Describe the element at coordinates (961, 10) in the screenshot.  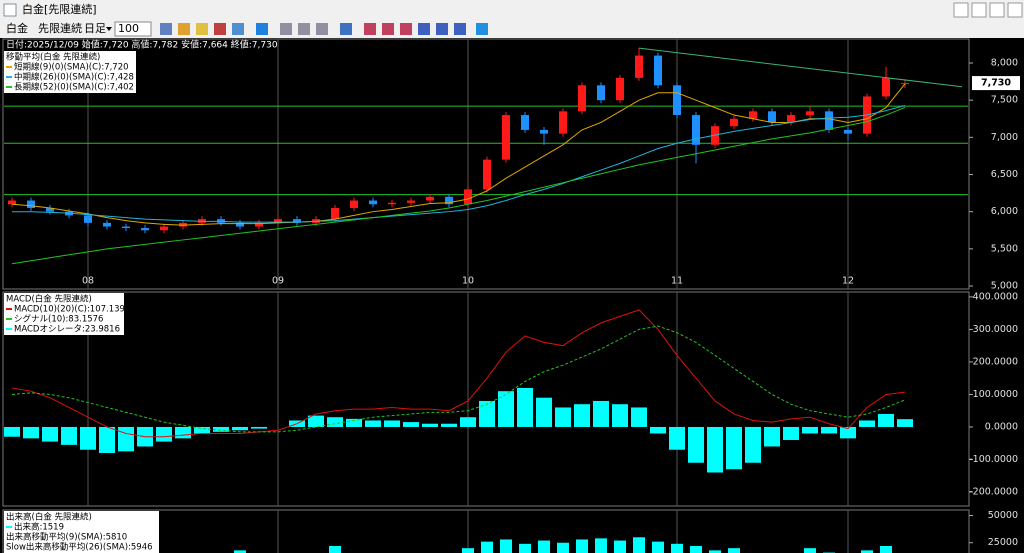
I see `minimize` at that location.